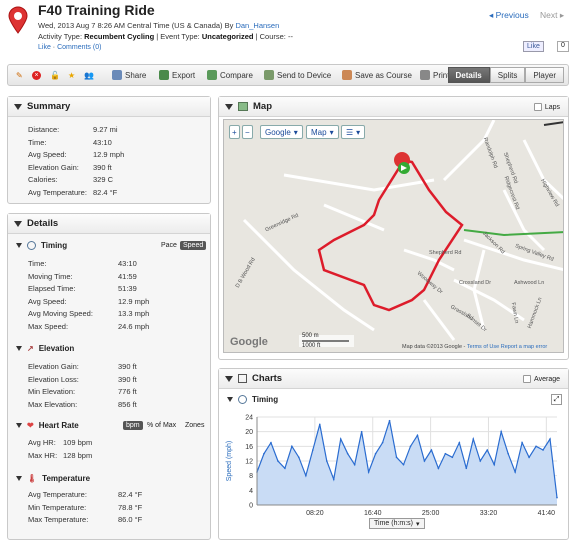 This screenshot has height=543, width=576. What do you see at coordinates (109, 224) in the screenshot?
I see `details-header: Details` at bounding box center [109, 224].